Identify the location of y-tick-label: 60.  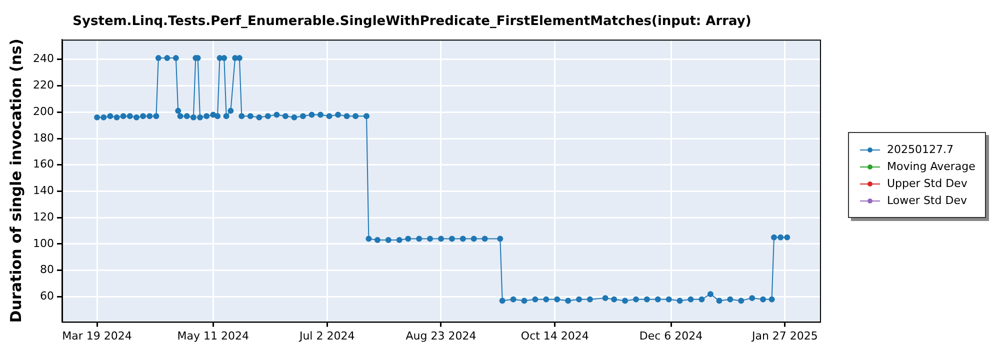
(47, 296).